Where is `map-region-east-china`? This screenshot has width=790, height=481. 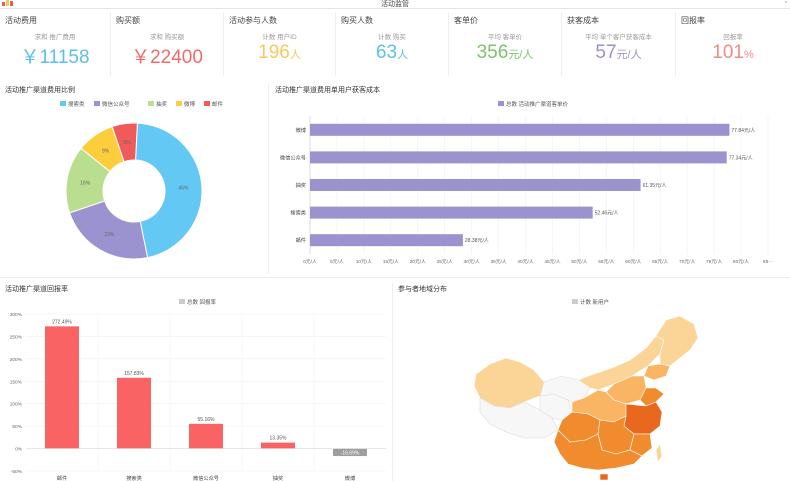
map-region-east-china is located at coordinates (643, 418).